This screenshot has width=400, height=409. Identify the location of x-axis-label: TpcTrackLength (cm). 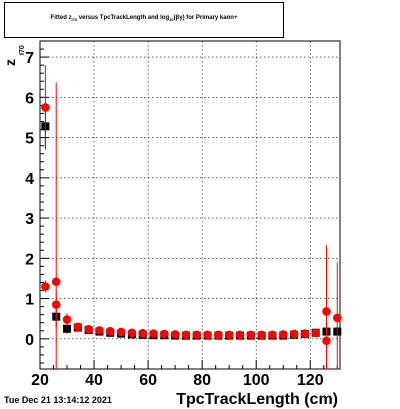
(257, 399).